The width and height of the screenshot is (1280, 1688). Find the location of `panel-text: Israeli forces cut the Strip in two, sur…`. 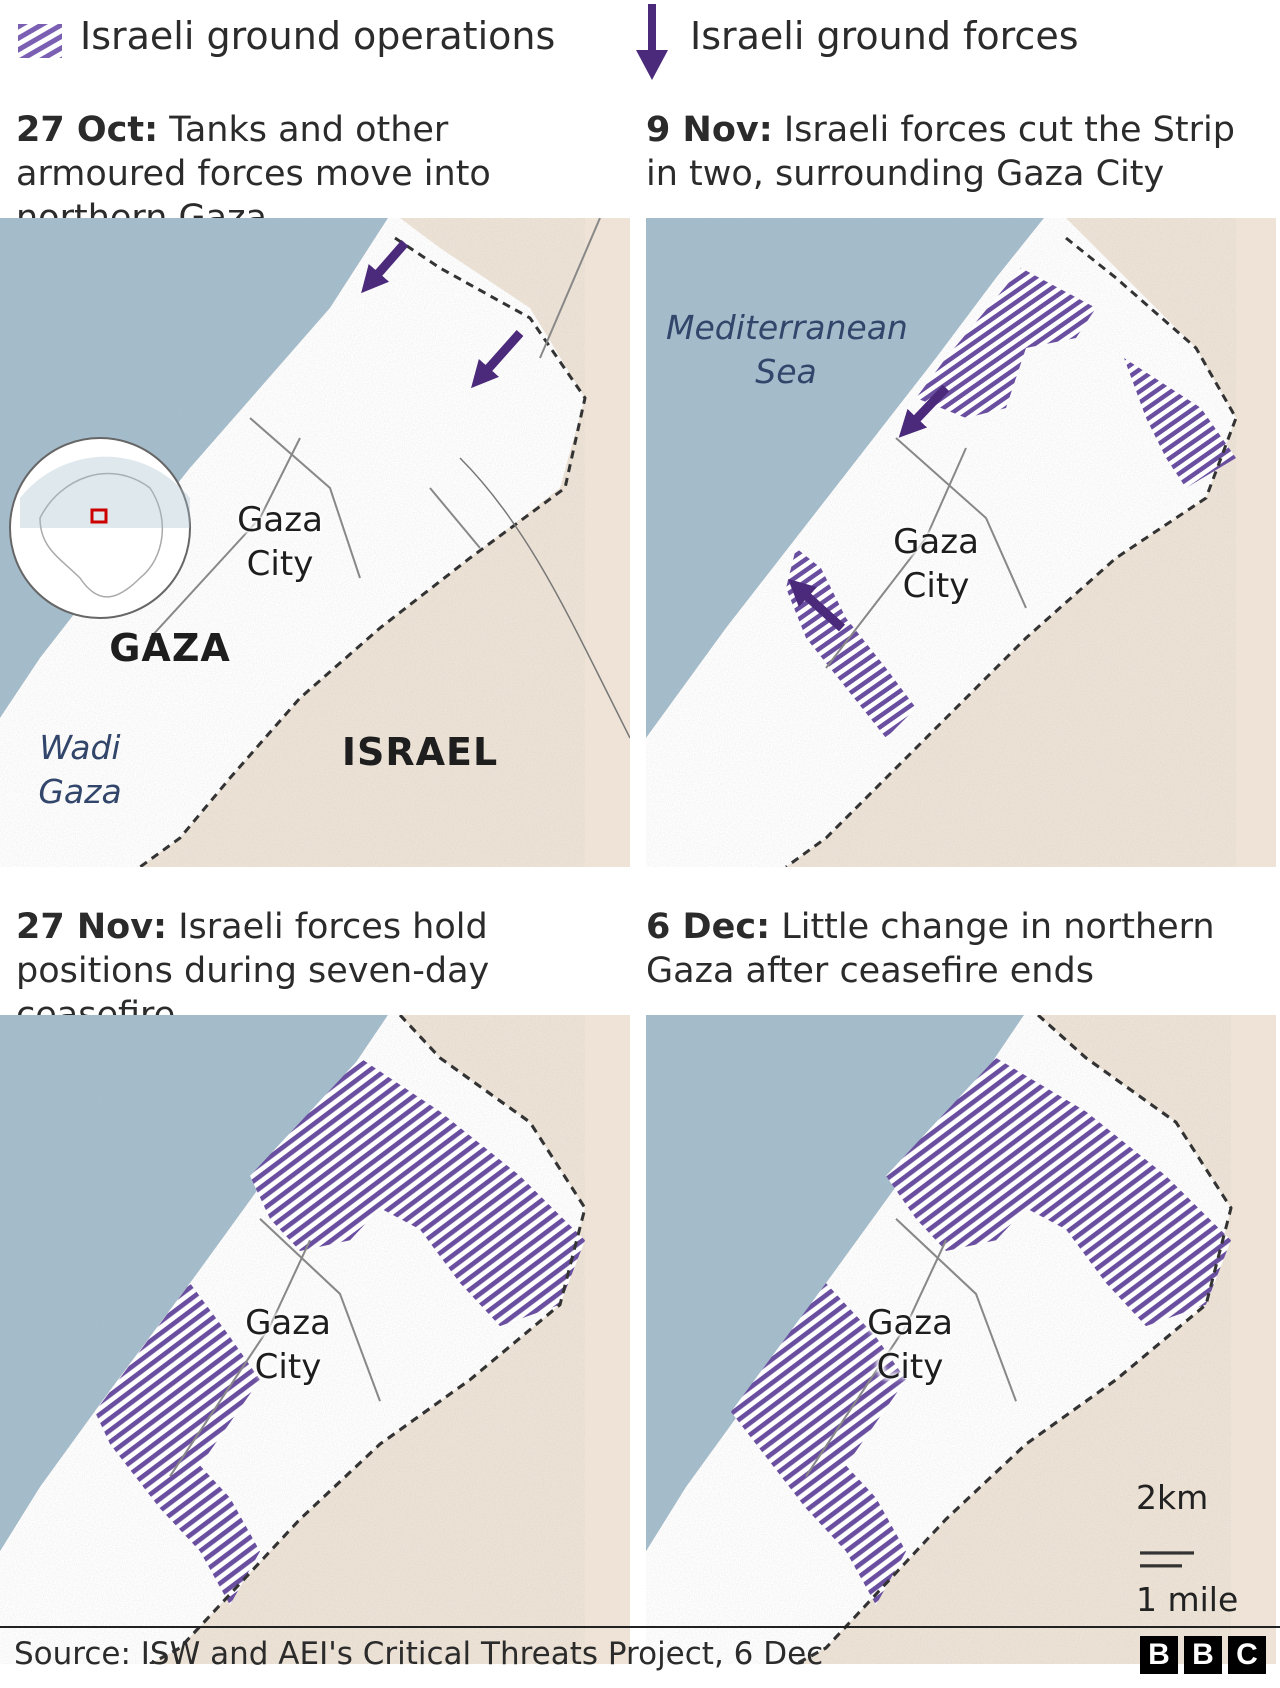

panel-text: Israeli forces cut the Strip in two, sur… is located at coordinates (940, 152).